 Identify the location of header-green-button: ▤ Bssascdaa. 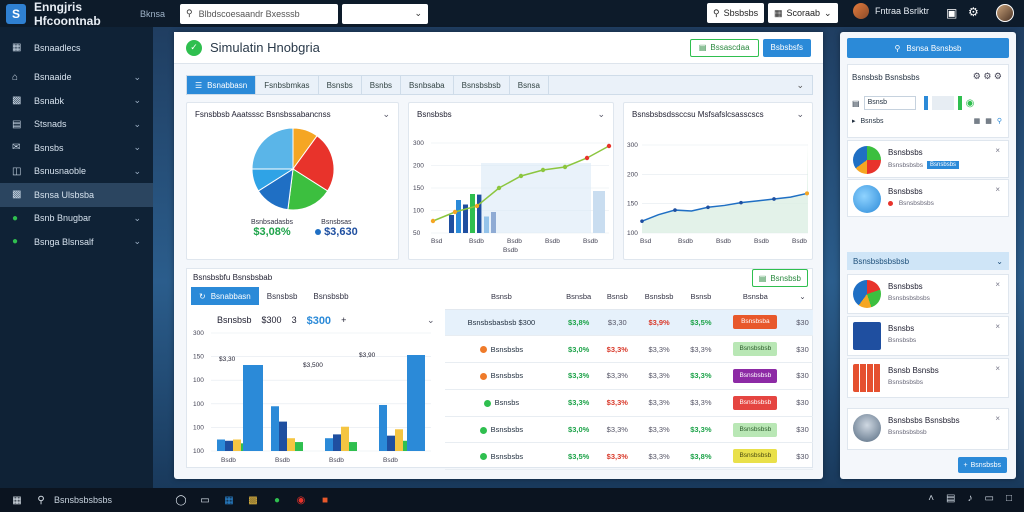
(724, 47).